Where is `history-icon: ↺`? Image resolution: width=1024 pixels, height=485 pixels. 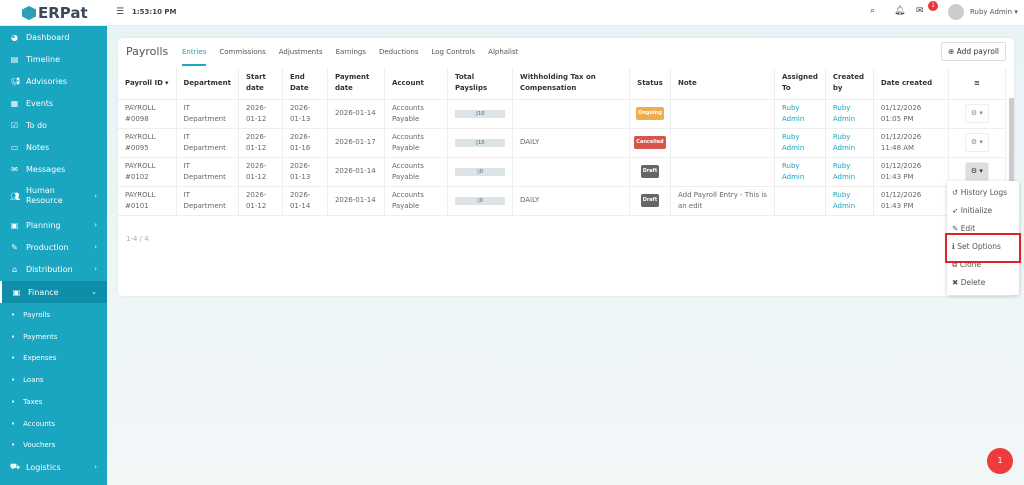
history-icon: ↺ is located at coordinates (955, 192).